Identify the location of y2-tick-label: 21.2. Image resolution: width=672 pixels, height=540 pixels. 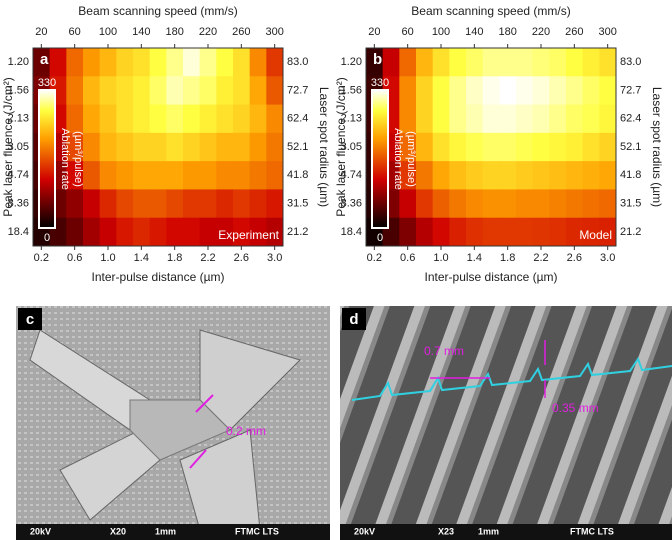
(297, 232).